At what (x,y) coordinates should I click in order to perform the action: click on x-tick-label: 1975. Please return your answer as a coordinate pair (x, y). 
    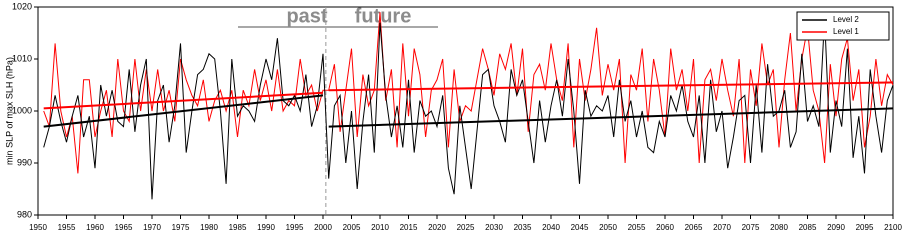
    Looking at the image, I should click on (181, 227).